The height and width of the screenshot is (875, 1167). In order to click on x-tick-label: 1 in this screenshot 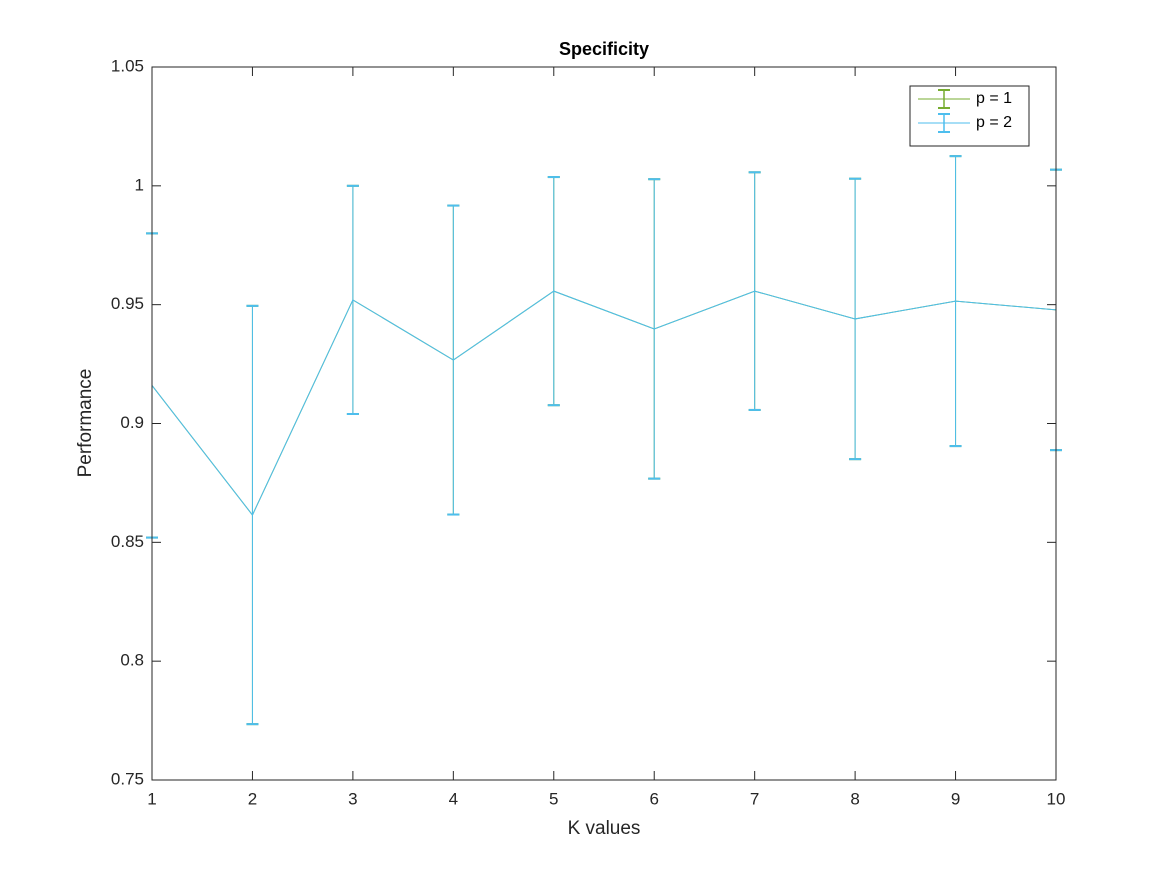, I will do `click(151, 798)`.